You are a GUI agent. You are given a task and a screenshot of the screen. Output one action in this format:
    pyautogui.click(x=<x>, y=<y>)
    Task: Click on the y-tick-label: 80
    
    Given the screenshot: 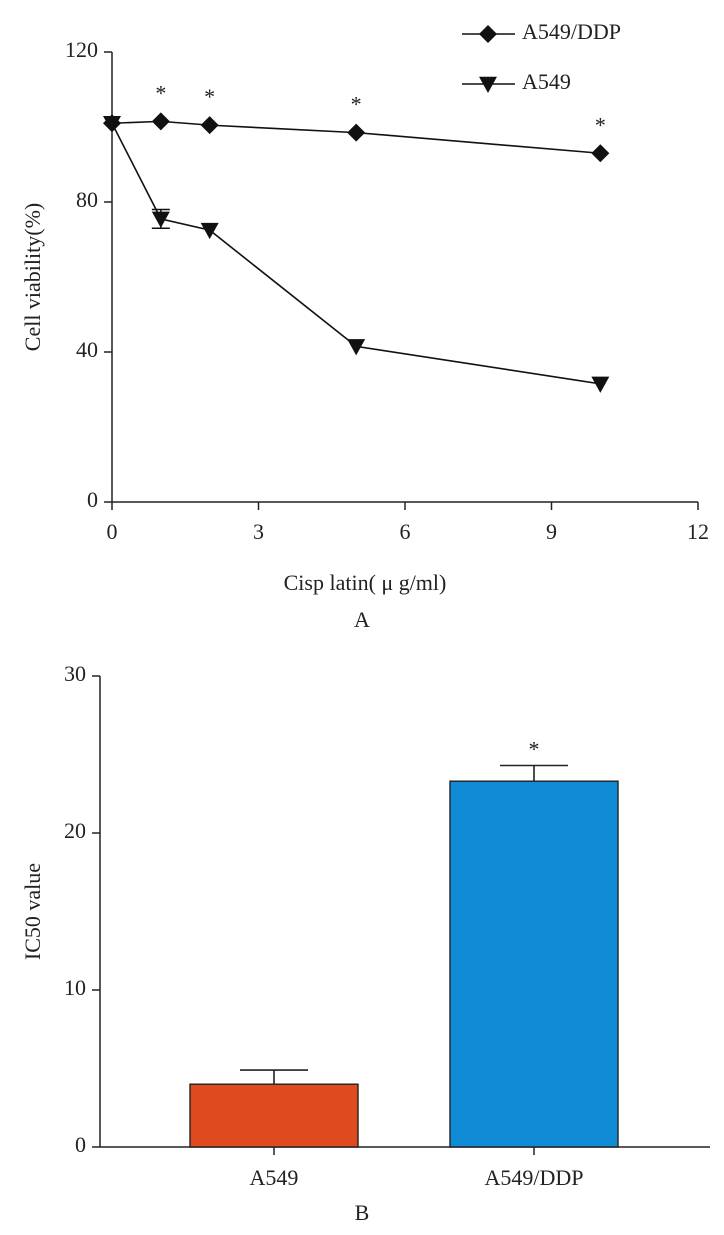 What is the action you would take?
    pyautogui.click(x=87, y=199)
    